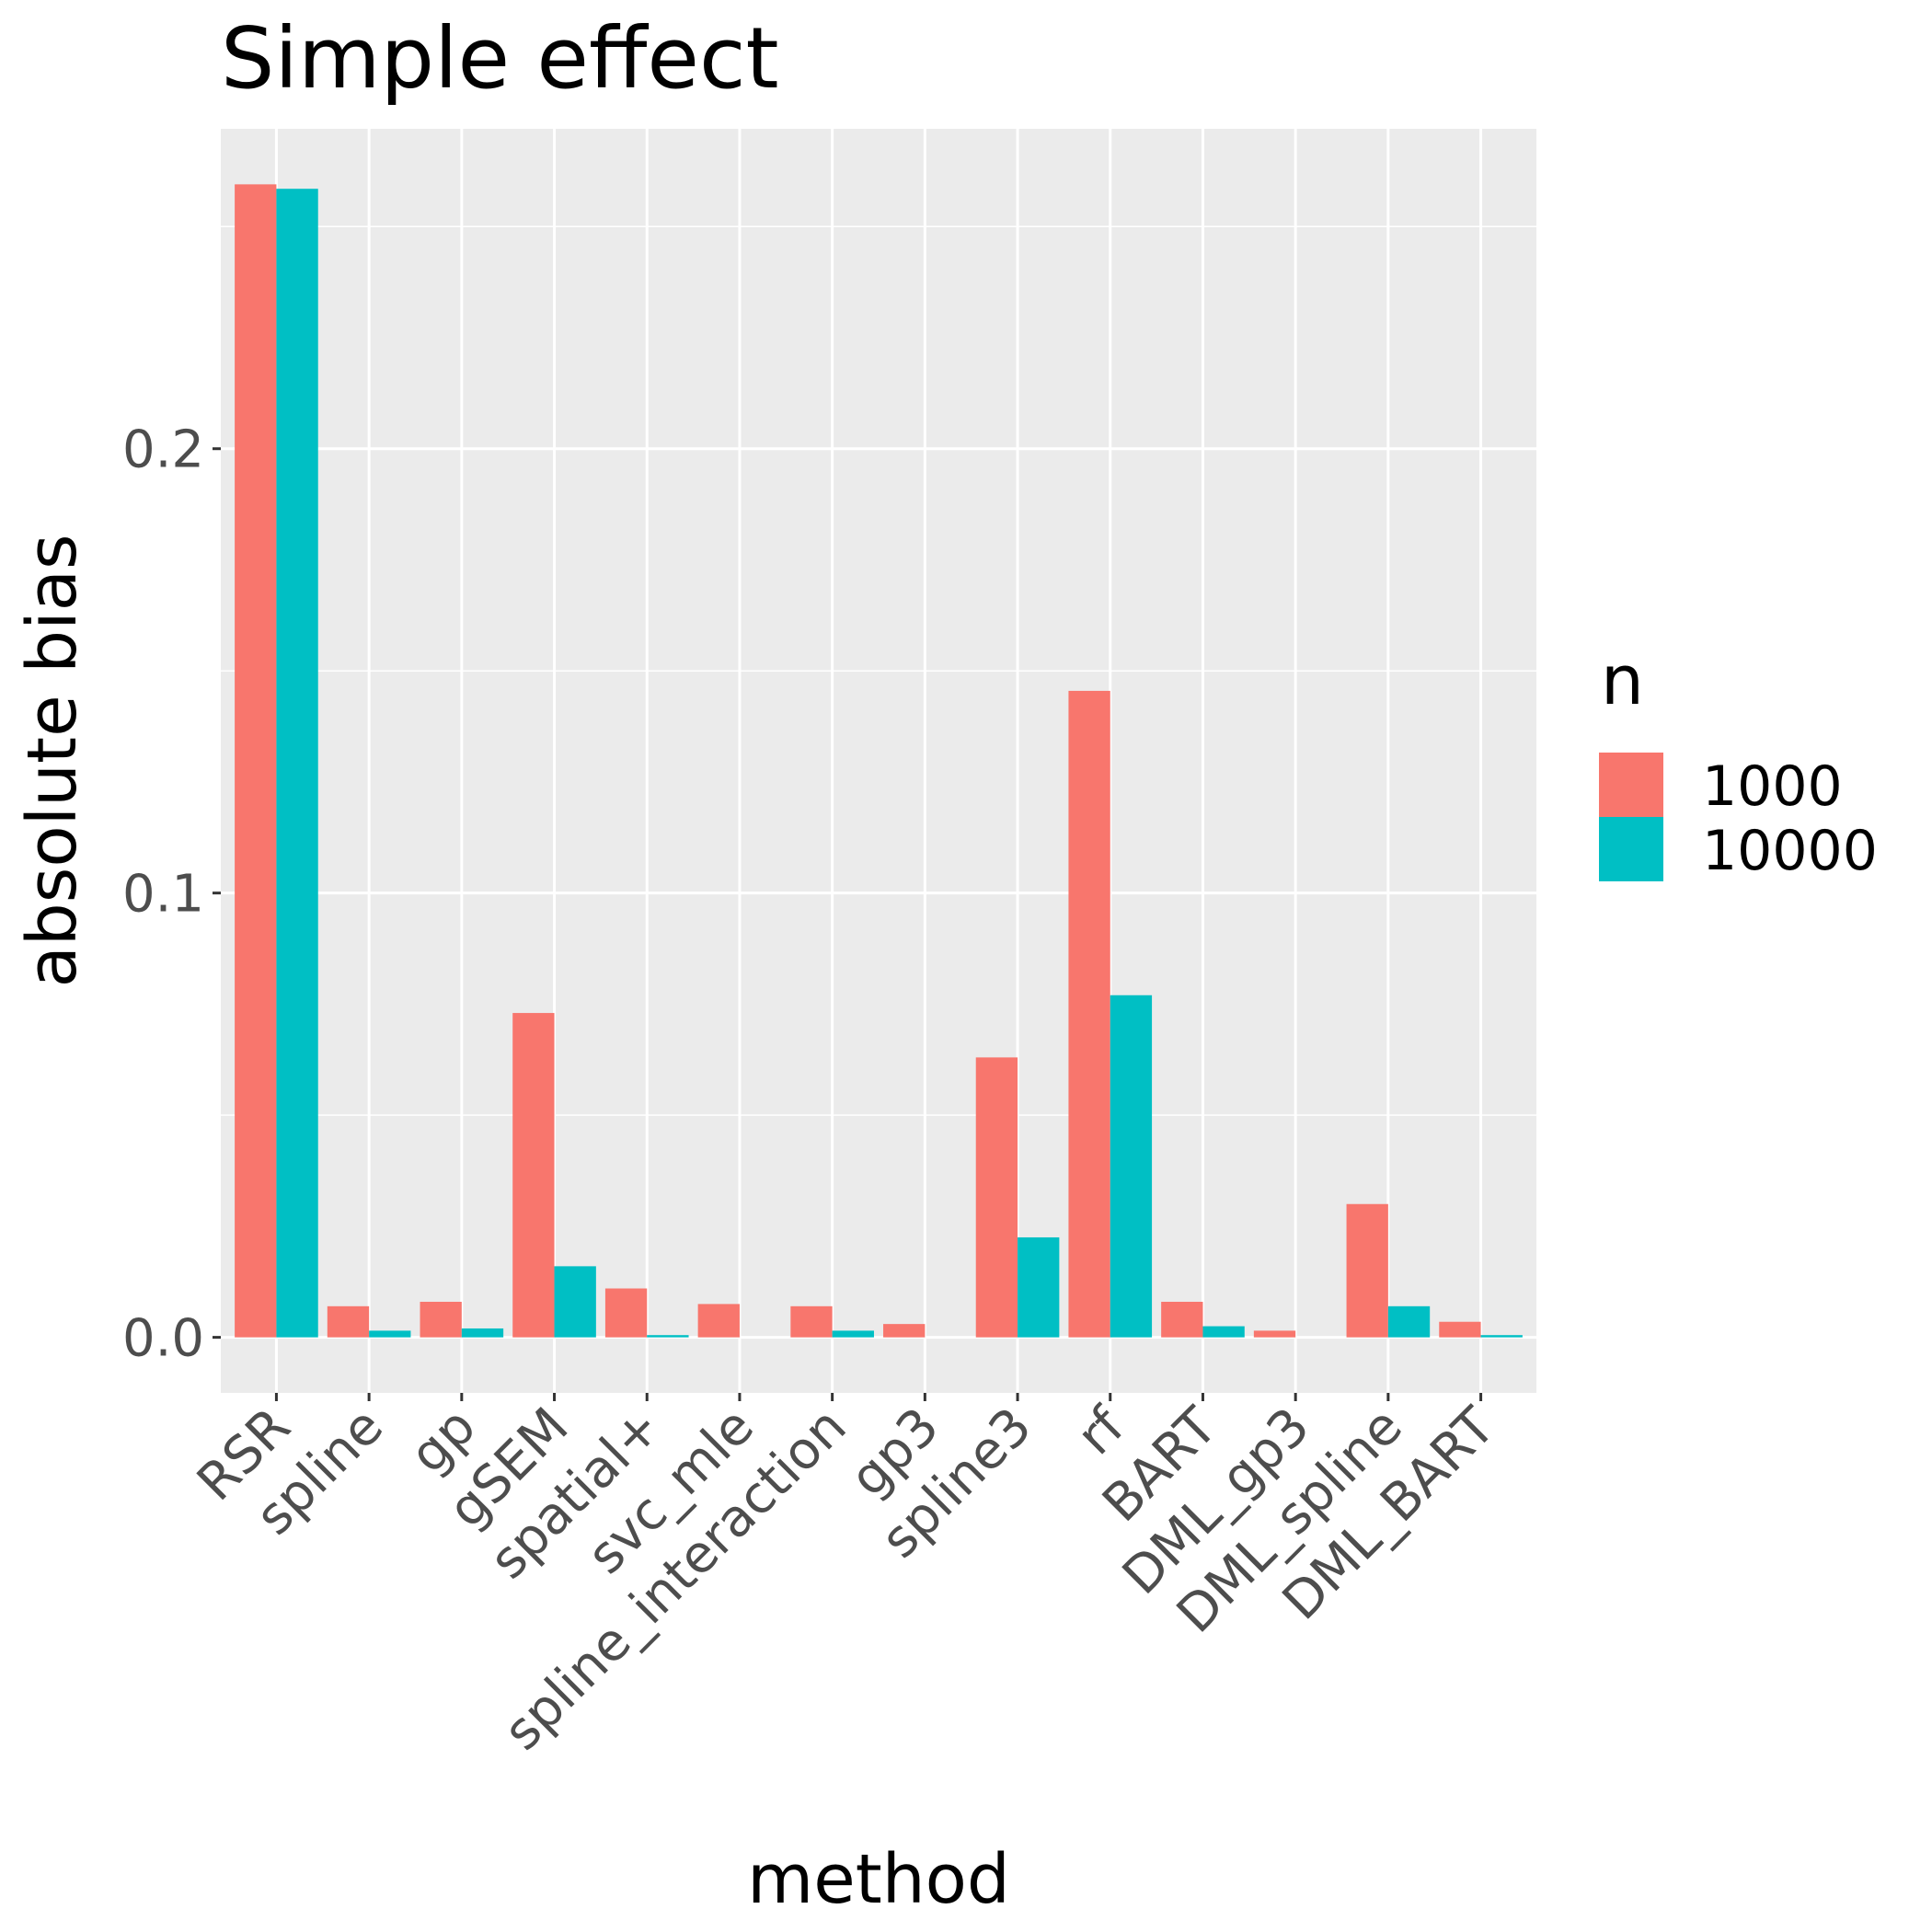  What do you see at coordinates (163, 895) in the screenshot?
I see `y-tick-label: 0.1` at bounding box center [163, 895].